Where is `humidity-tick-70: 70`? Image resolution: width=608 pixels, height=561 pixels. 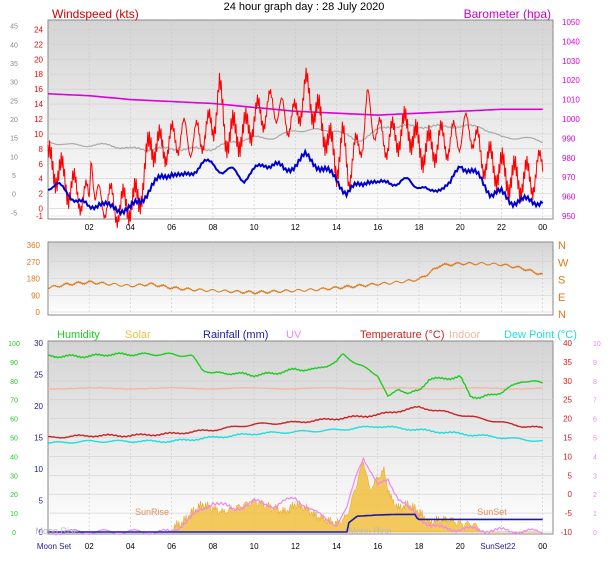
humidity-tick-70: 70 is located at coordinates (14, 401).